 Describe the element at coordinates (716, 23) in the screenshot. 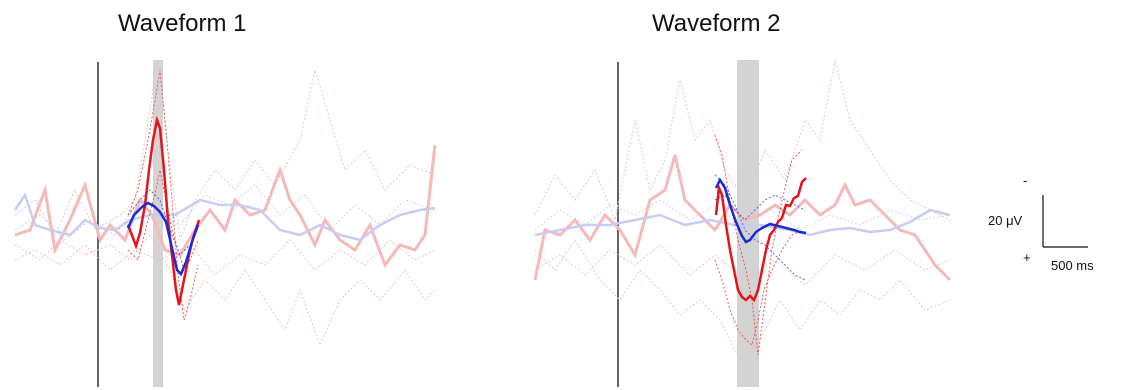

I see `panel-2-title: Waveform 2` at that location.